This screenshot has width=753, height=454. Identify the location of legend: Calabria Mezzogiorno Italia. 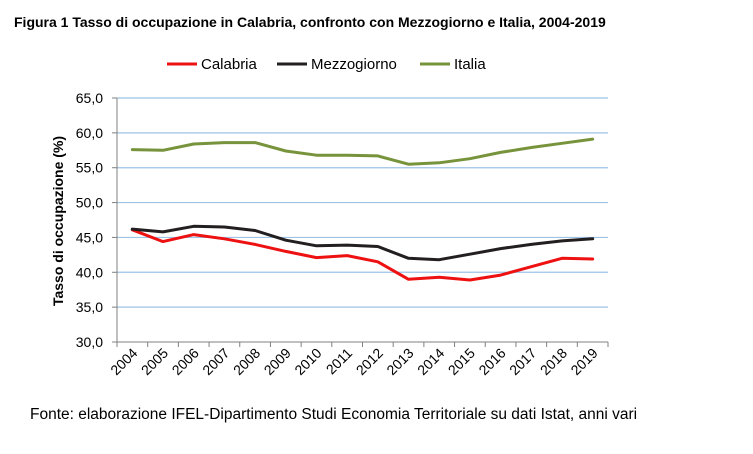
(326, 64).